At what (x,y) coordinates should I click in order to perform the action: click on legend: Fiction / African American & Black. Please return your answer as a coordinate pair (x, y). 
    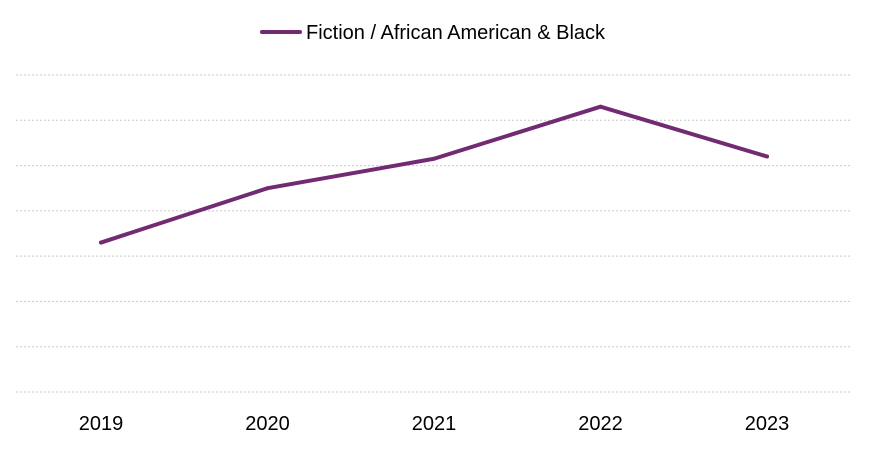
    Looking at the image, I should click on (433, 33).